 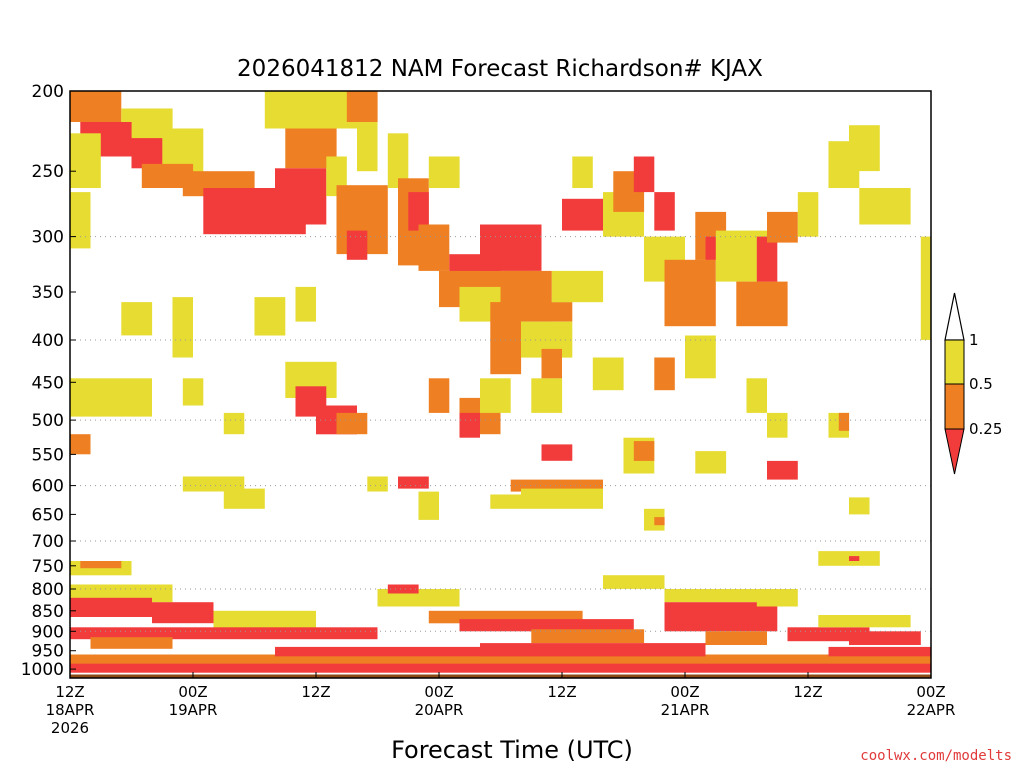 What do you see at coordinates (48, 542) in the screenshot?
I see `y-tick-label: 700` at bounding box center [48, 542].